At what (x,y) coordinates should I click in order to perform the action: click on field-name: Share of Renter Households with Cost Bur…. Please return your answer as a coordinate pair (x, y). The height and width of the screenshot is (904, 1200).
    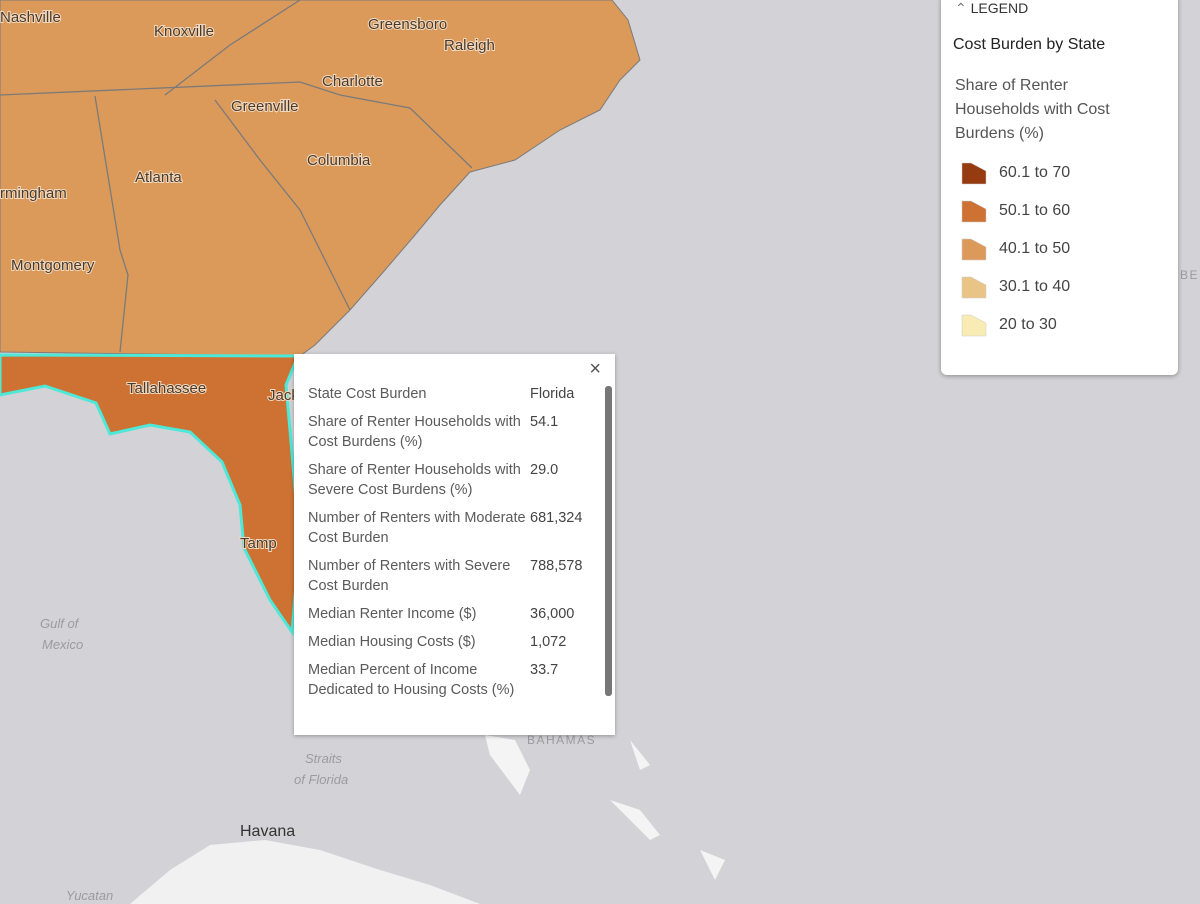
    Looking at the image, I should click on (414, 432).